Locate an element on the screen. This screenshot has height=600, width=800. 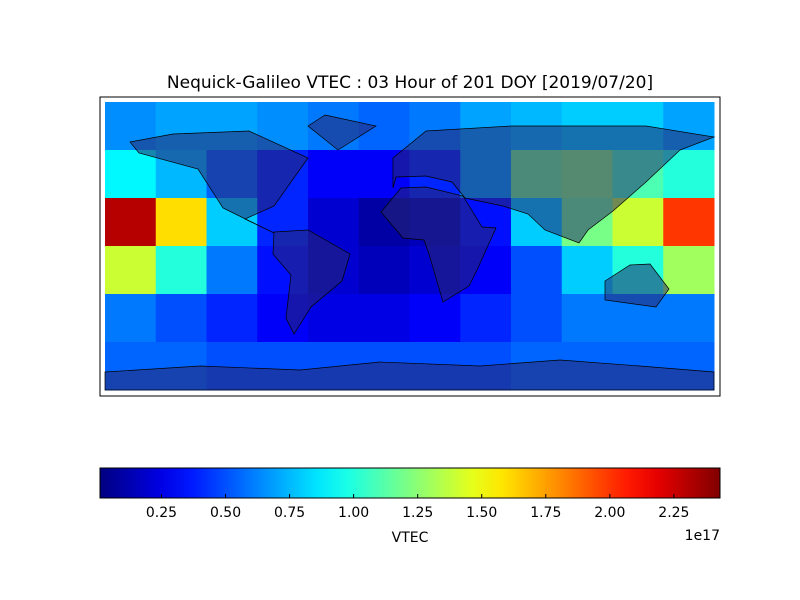
colorbar-tick-label: 2.25 is located at coordinates (673, 513).